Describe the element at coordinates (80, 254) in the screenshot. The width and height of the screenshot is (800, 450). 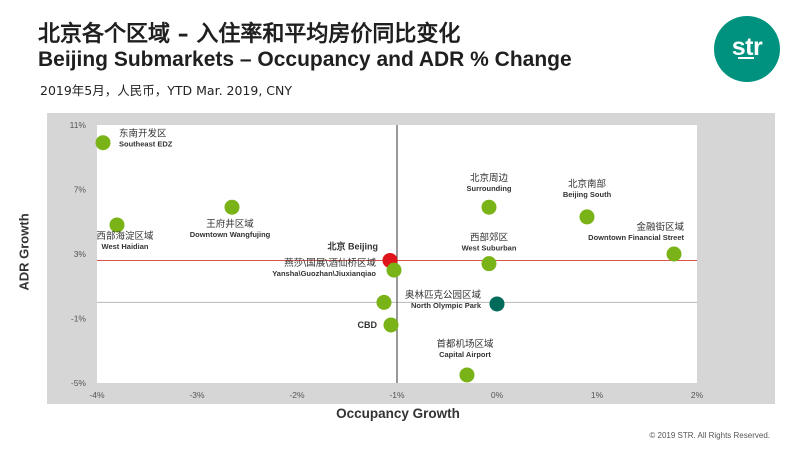
I see `y-tick-label: 3%` at that location.